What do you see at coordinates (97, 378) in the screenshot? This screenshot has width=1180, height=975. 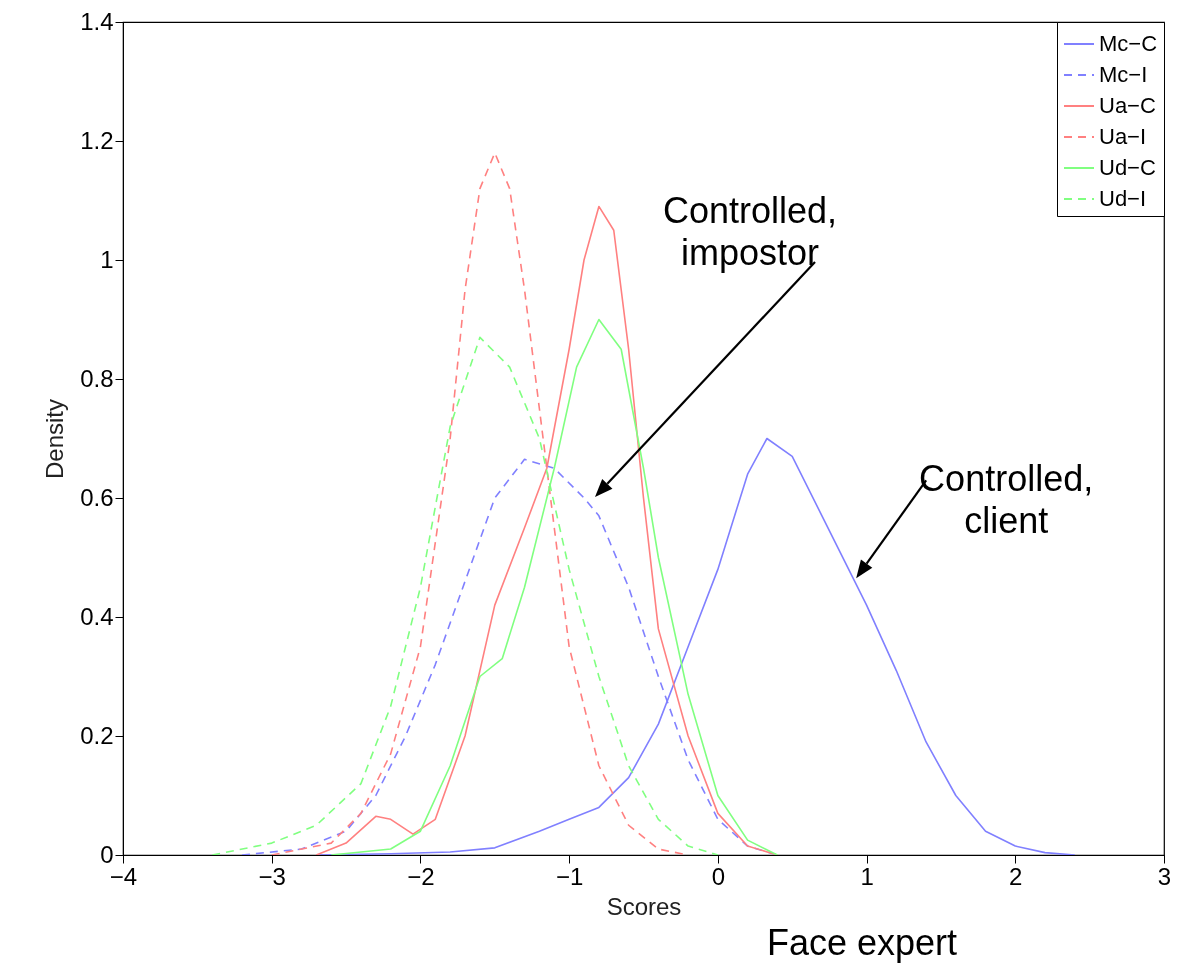 I see `y-tick-label: 0.8` at bounding box center [97, 378].